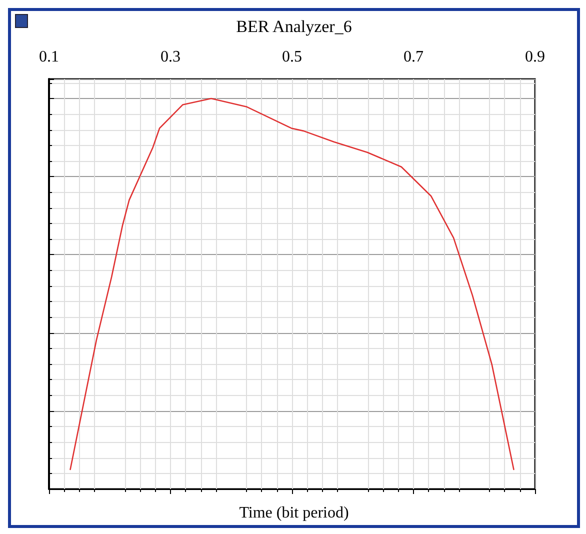  What do you see at coordinates (294, 26) in the screenshot?
I see `chart-title: BER Analyzer_6` at bounding box center [294, 26].